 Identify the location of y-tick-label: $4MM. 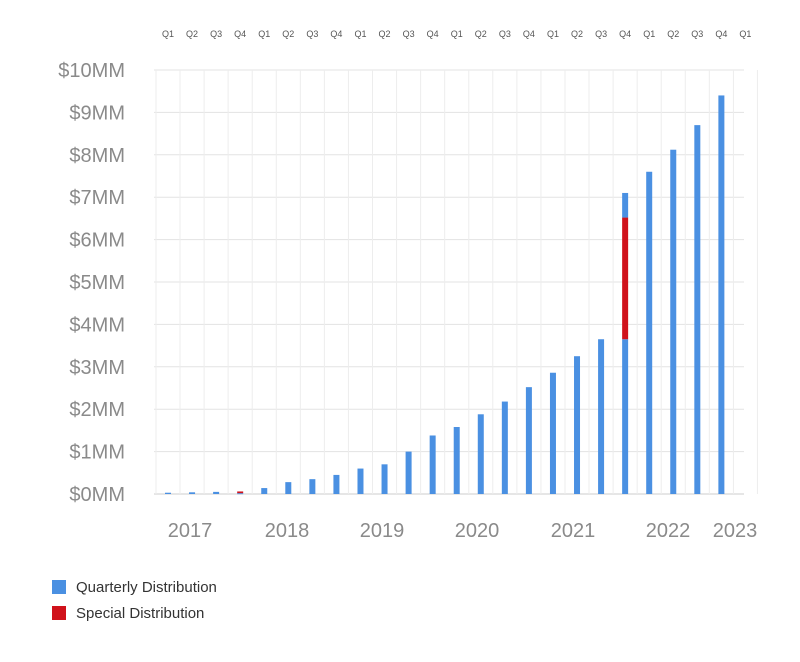
(97, 325).